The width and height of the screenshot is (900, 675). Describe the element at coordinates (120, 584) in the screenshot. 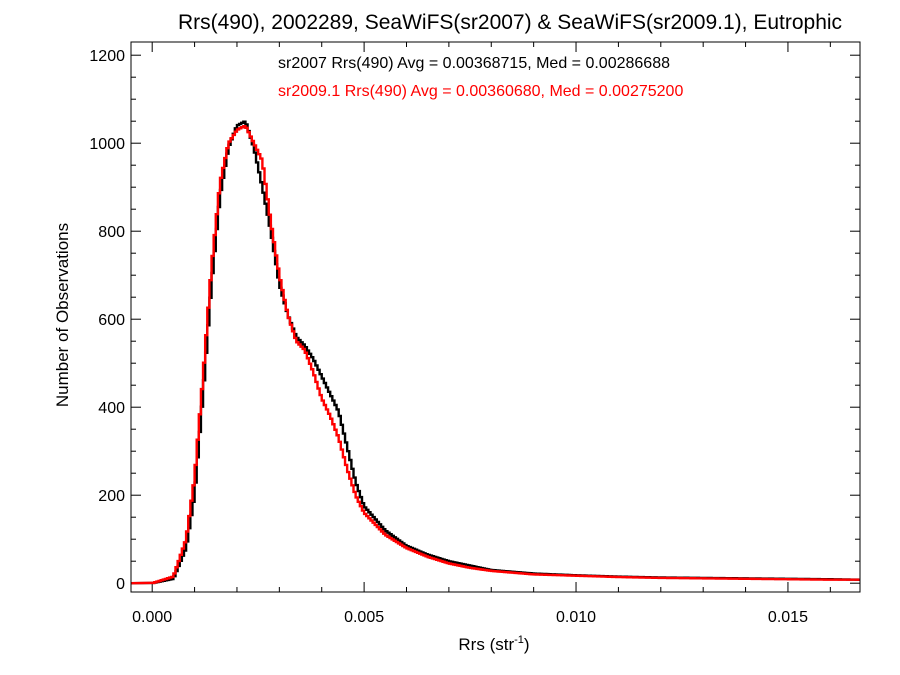

I see `y-tick-label: 0` at that location.